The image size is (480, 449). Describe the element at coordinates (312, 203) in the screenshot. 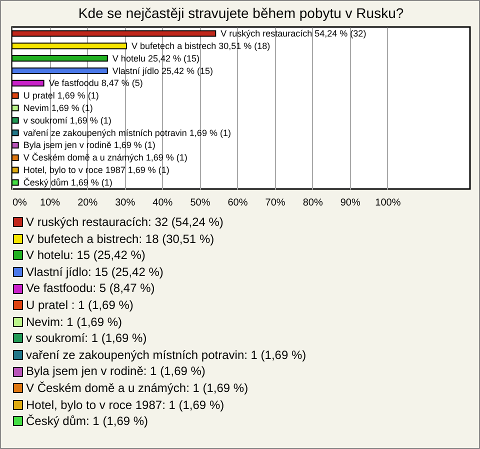

I see `x-tick-label: 80%` at that location.